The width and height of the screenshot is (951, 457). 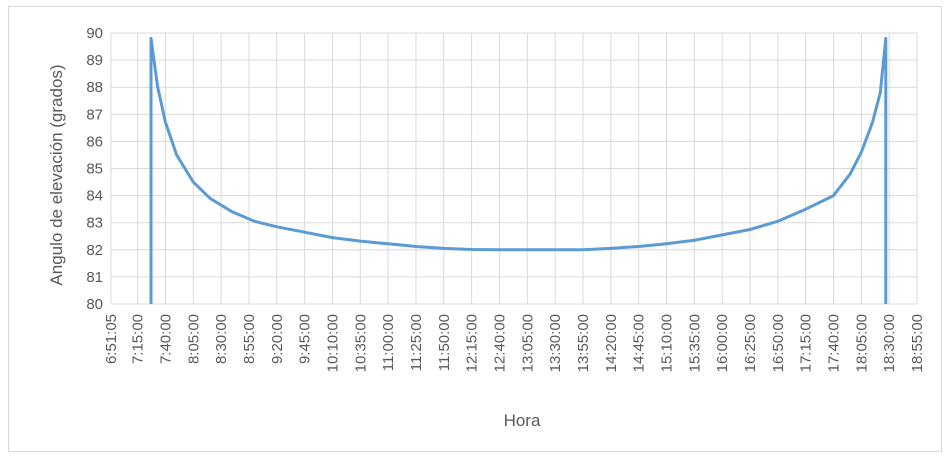 What do you see at coordinates (472, 343) in the screenshot?
I see `x-tick-label: 12:15:00` at bounding box center [472, 343].